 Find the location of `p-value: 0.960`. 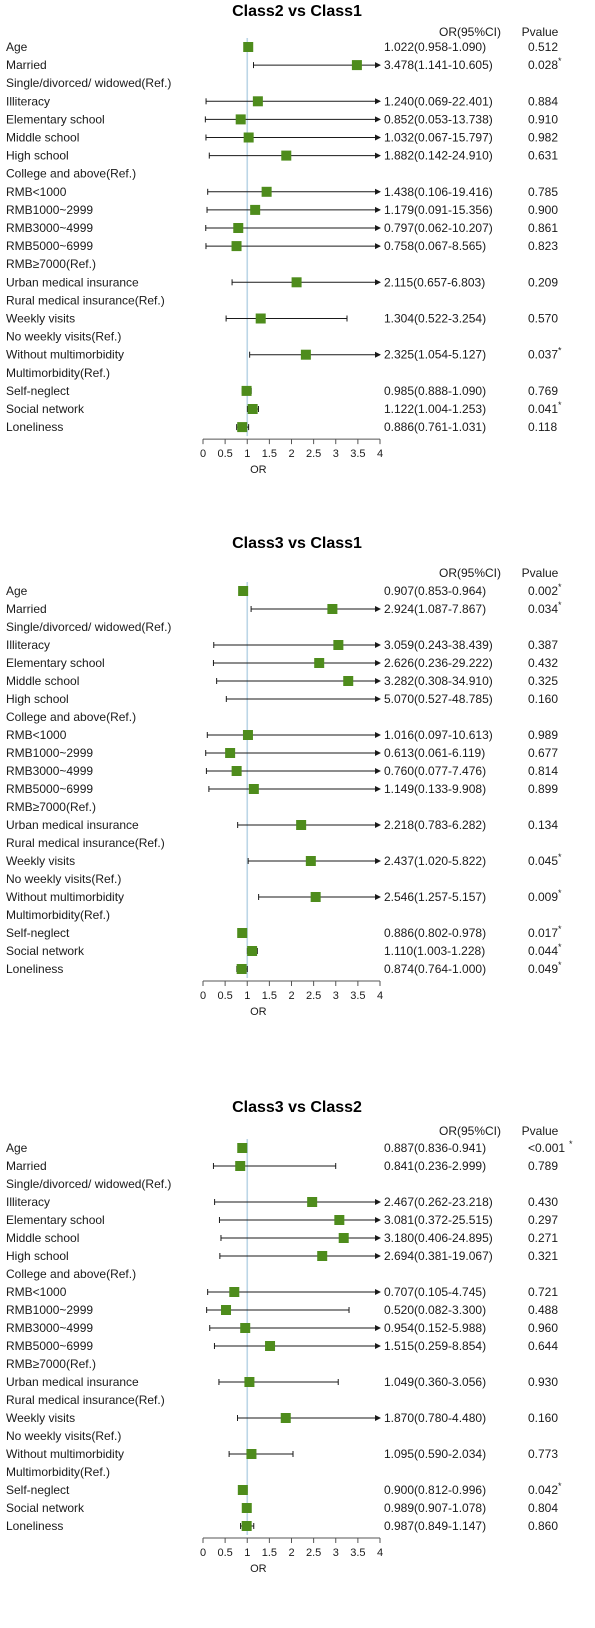

p-value: 0.960 is located at coordinates (543, 1328).